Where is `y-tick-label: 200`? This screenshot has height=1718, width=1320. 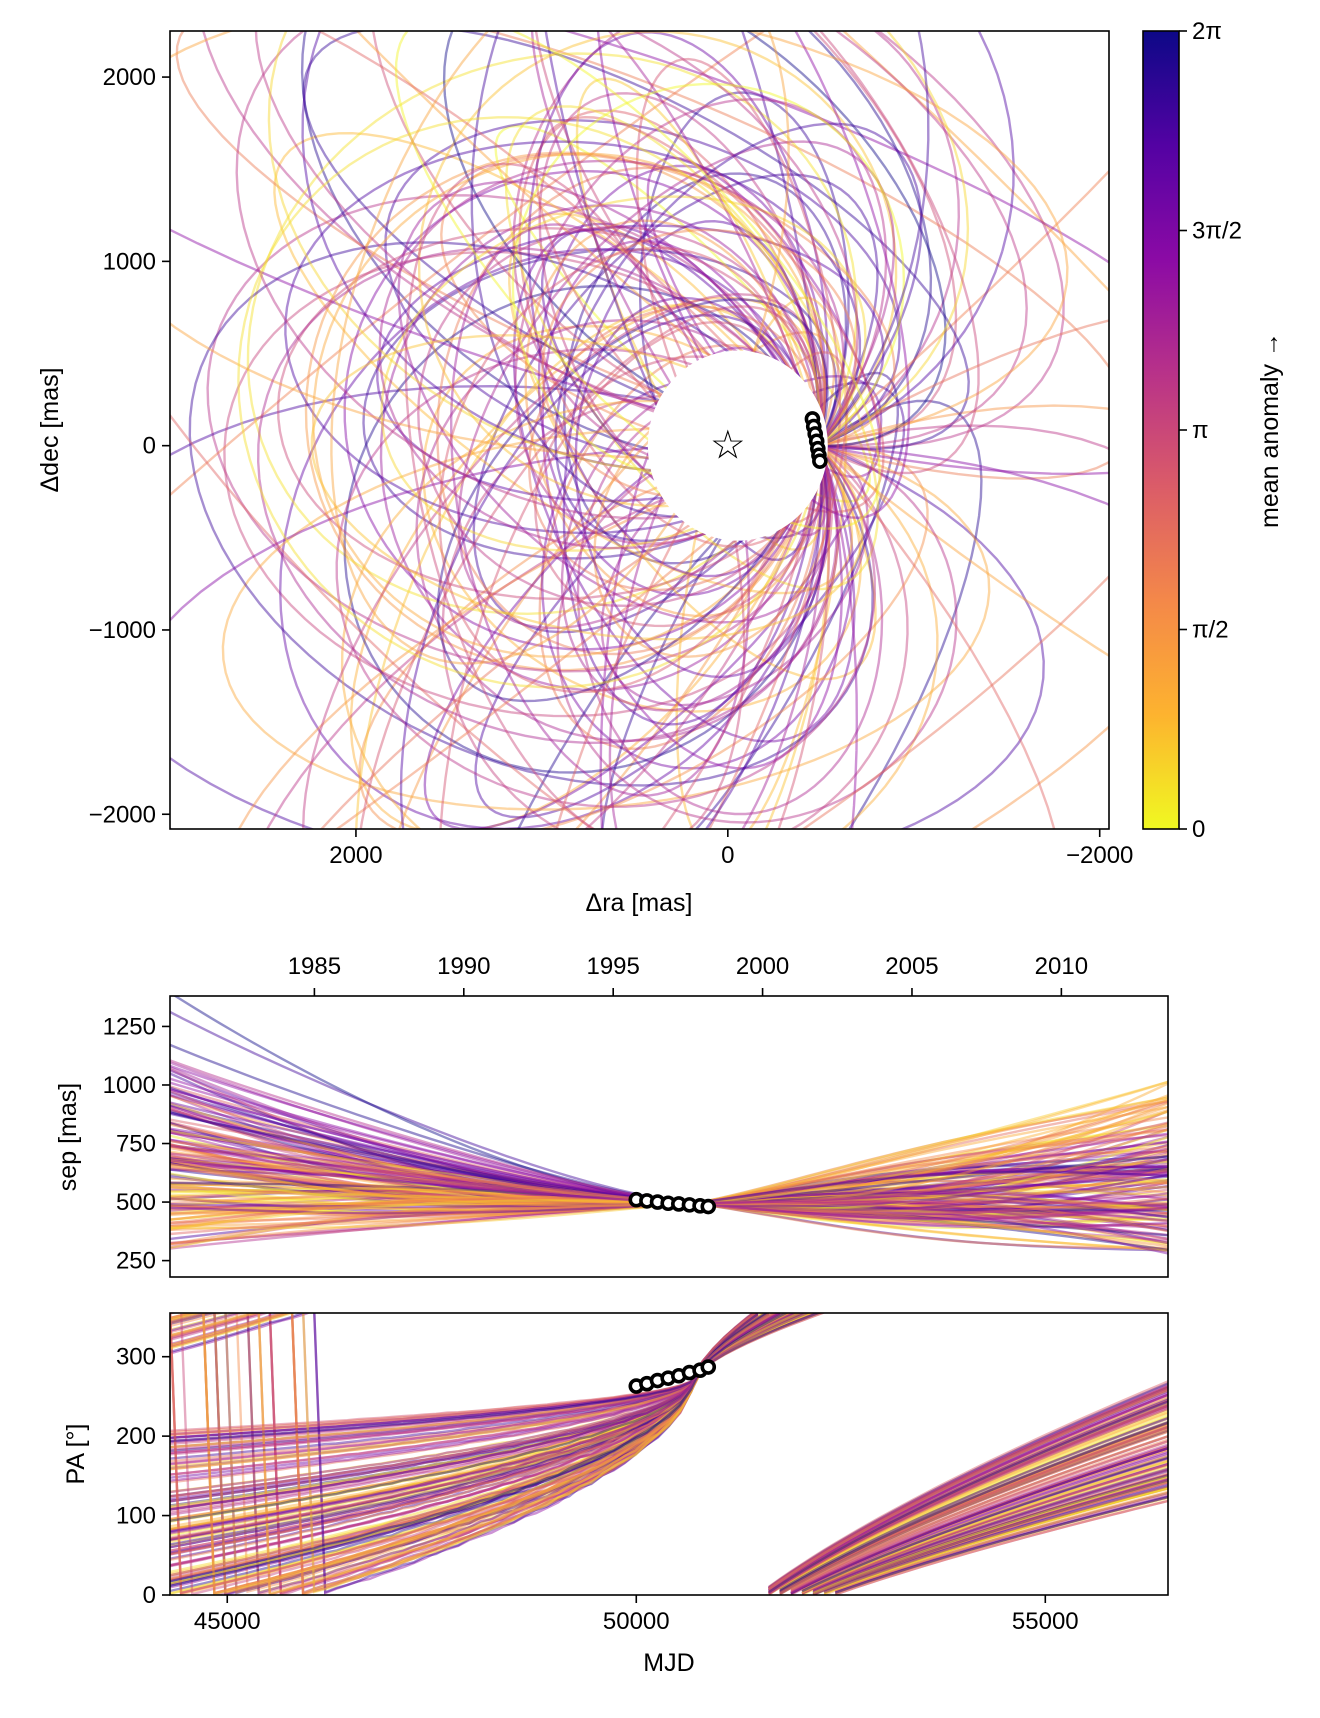 y-tick-label: 200 is located at coordinates (136, 1436).